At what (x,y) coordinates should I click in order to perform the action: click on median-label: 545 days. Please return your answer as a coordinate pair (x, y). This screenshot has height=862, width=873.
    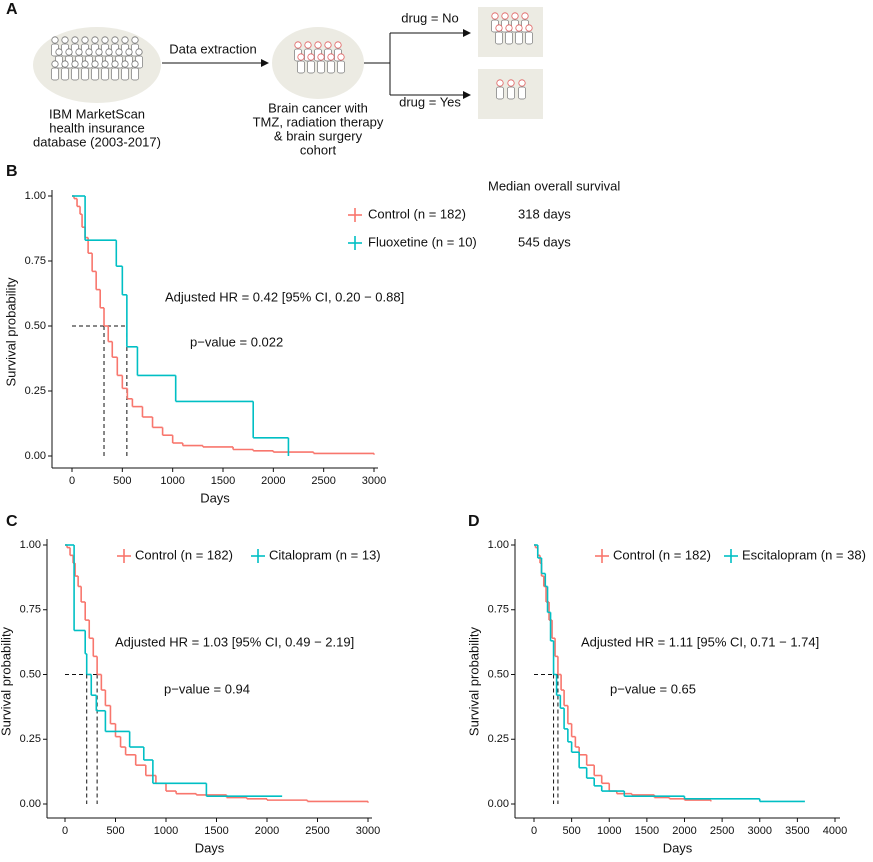
    Looking at the image, I should click on (544, 241).